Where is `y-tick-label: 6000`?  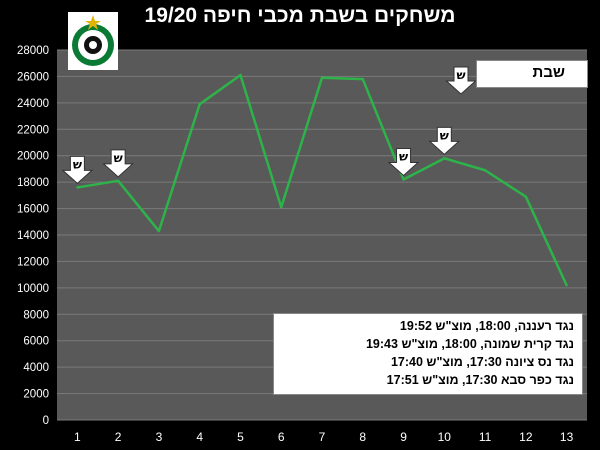 y-tick-label: 6000 is located at coordinates (36, 342).